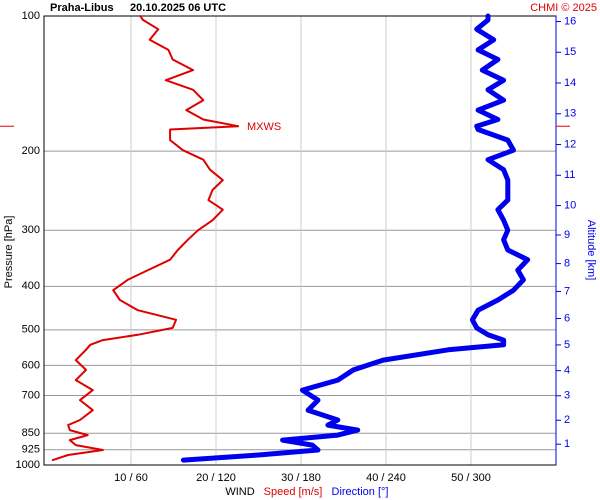  What do you see at coordinates (567, 444) in the screenshot?
I see `y2-tick-label: 1` at bounding box center [567, 444].